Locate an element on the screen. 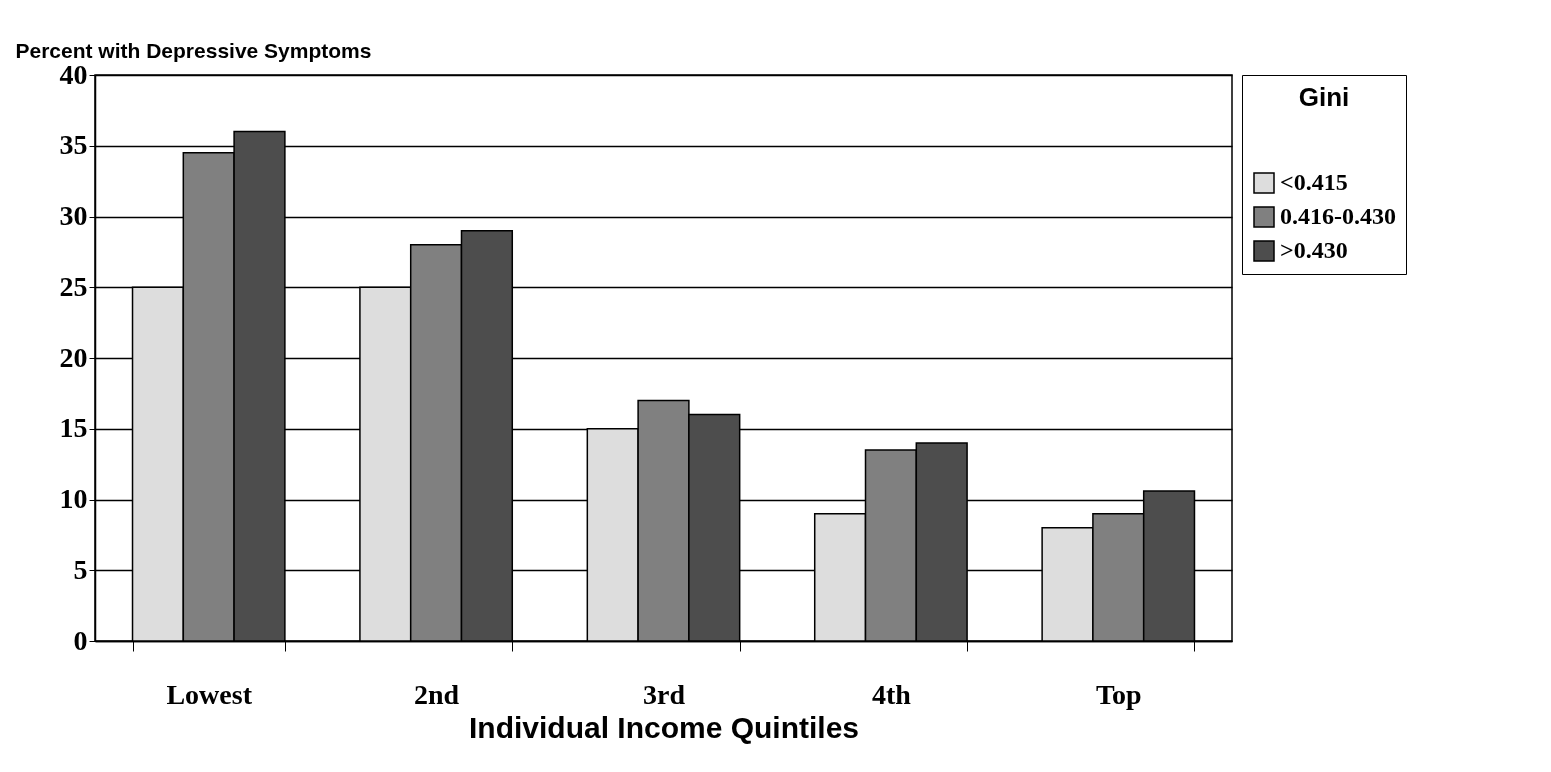 The width and height of the screenshot is (1551, 772). y-tick-label: 30 is located at coordinates (73, 215).